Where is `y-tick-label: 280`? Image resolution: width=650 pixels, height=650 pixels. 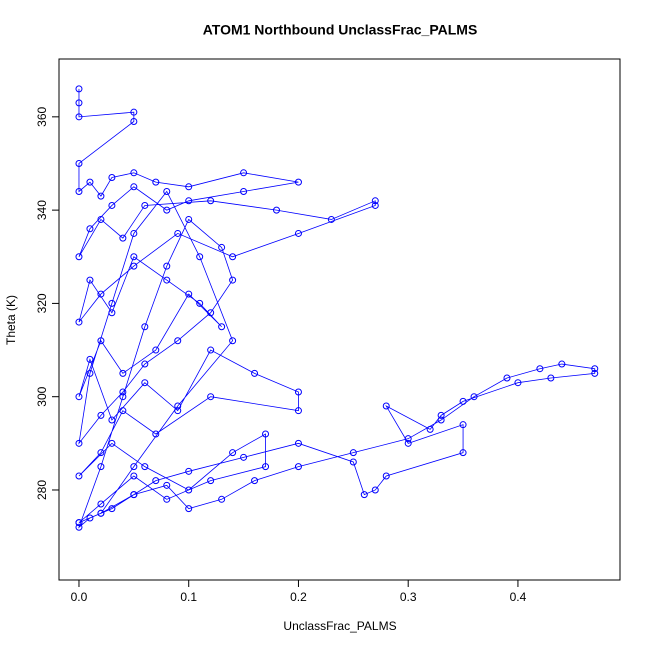 y-tick-label: 280 is located at coordinates (42, 490).